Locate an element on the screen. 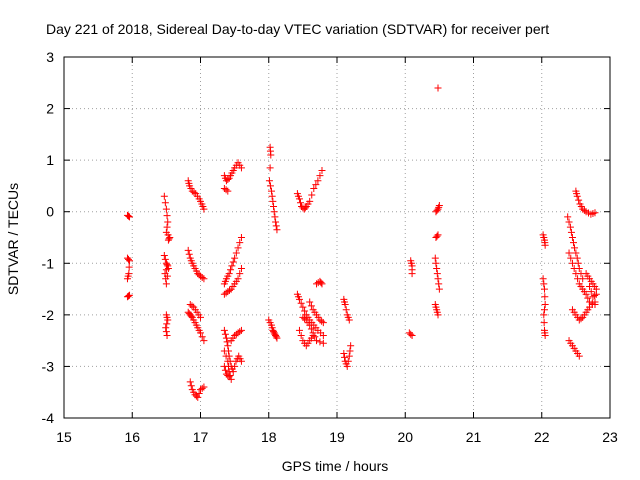 The width and height of the screenshot is (640, 480). x-tick-label: 15 is located at coordinates (64, 437).